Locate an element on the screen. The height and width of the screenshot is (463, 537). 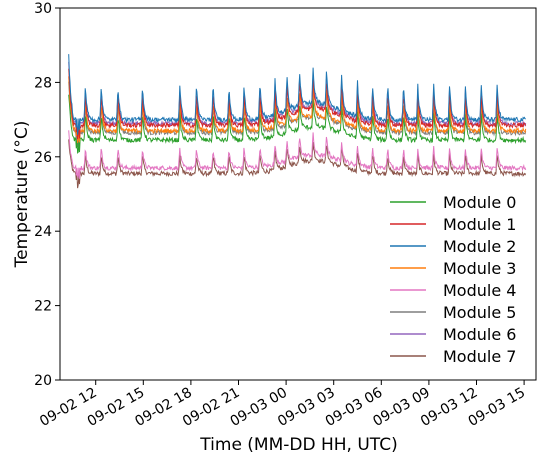
legend-label: Module 6 is located at coordinates (479, 334).